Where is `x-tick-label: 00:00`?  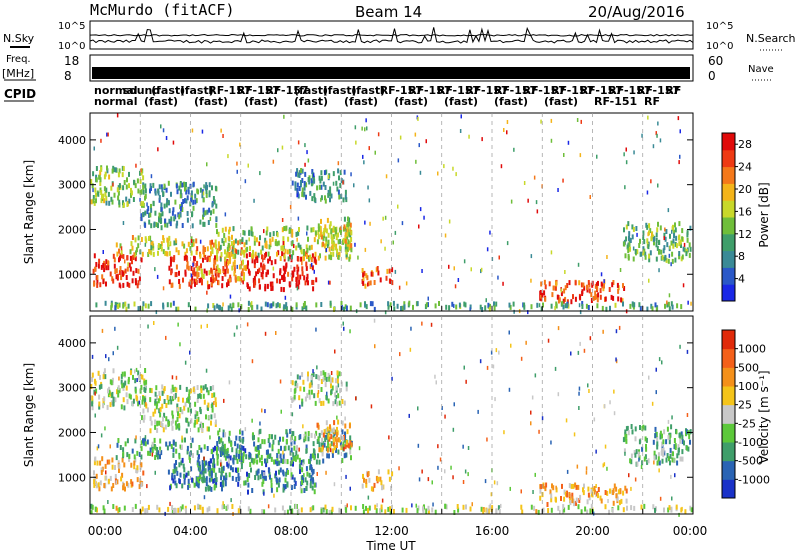
x-tick-label: 00:00 is located at coordinates (105, 531).